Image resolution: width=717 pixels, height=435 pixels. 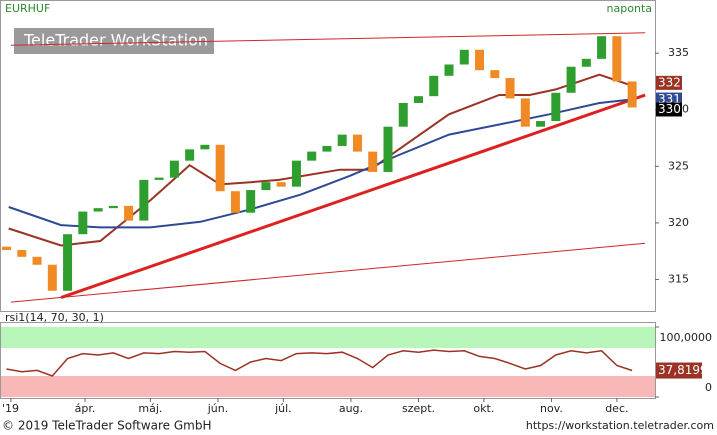 I want to click on y-tick-label: 325, so click(x=678, y=165).